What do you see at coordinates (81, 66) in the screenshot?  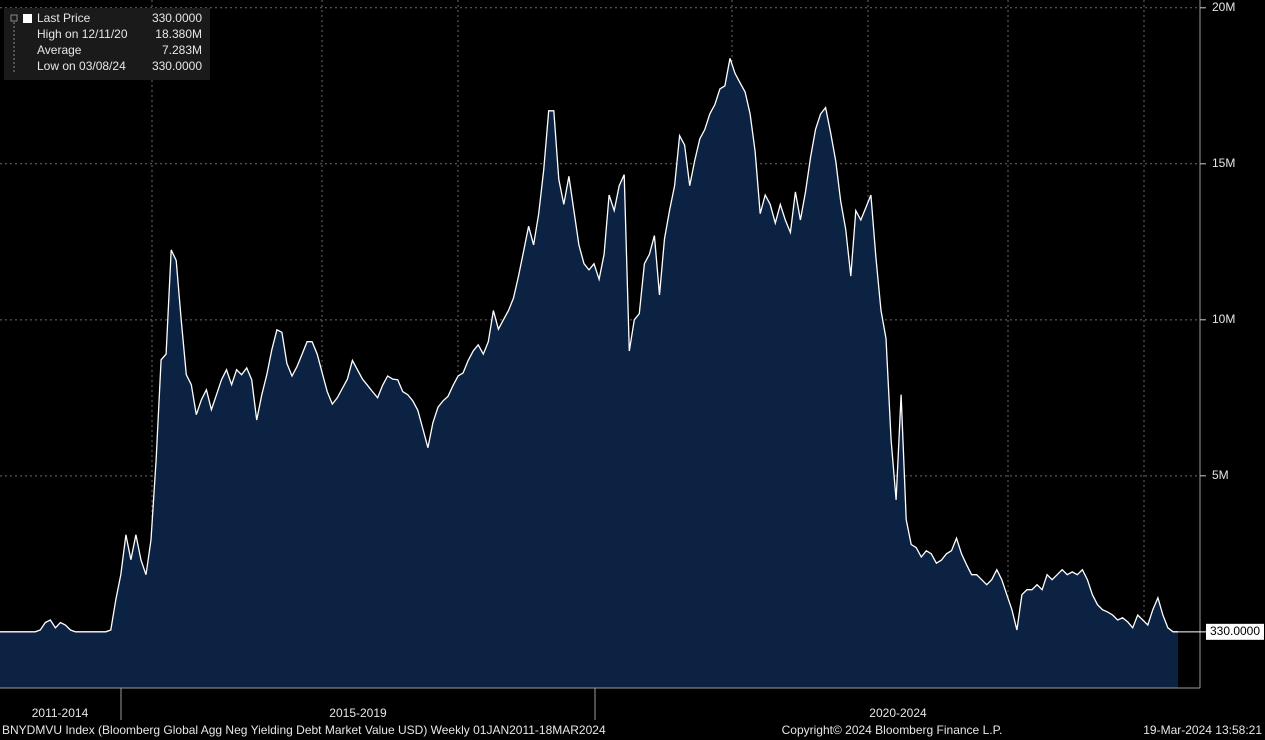 I see `legend-label: Low on 03/08/24` at bounding box center [81, 66].